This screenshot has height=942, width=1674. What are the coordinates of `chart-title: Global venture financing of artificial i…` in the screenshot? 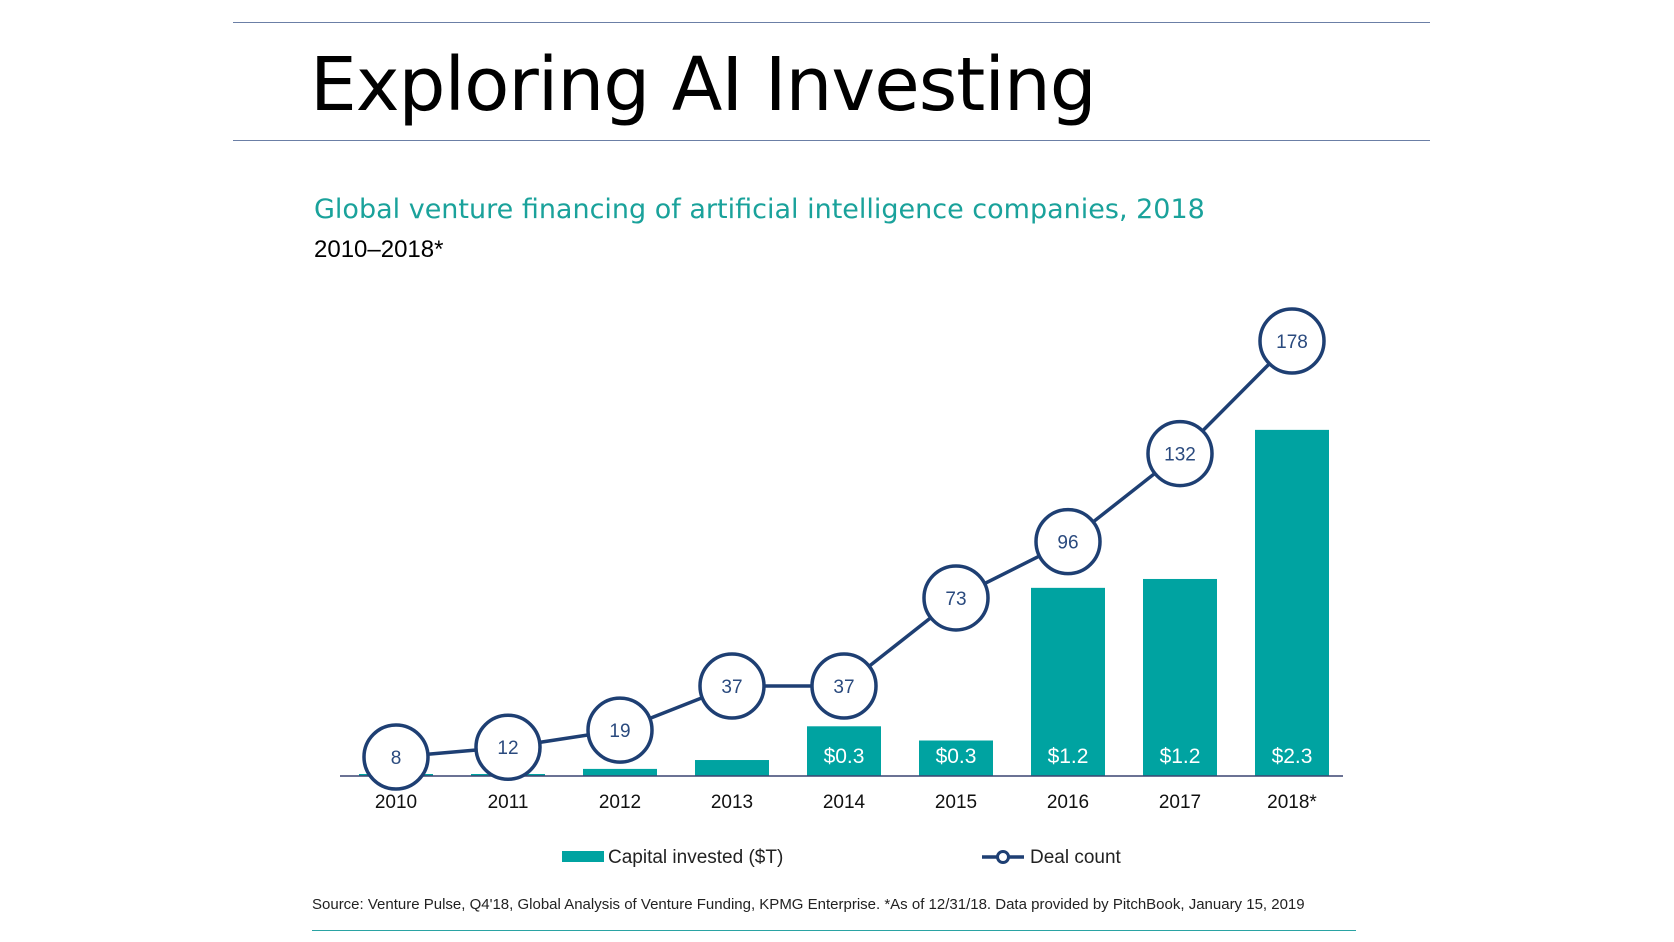 It's located at (759, 209).